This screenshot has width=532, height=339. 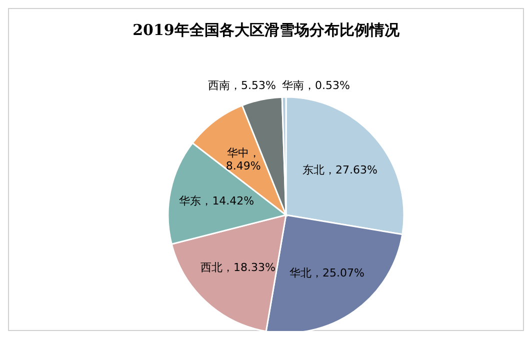 What do you see at coordinates (253, 85) in the screenshot?
I see `data-label: ，5.53%` at bounding box center [253, 85].